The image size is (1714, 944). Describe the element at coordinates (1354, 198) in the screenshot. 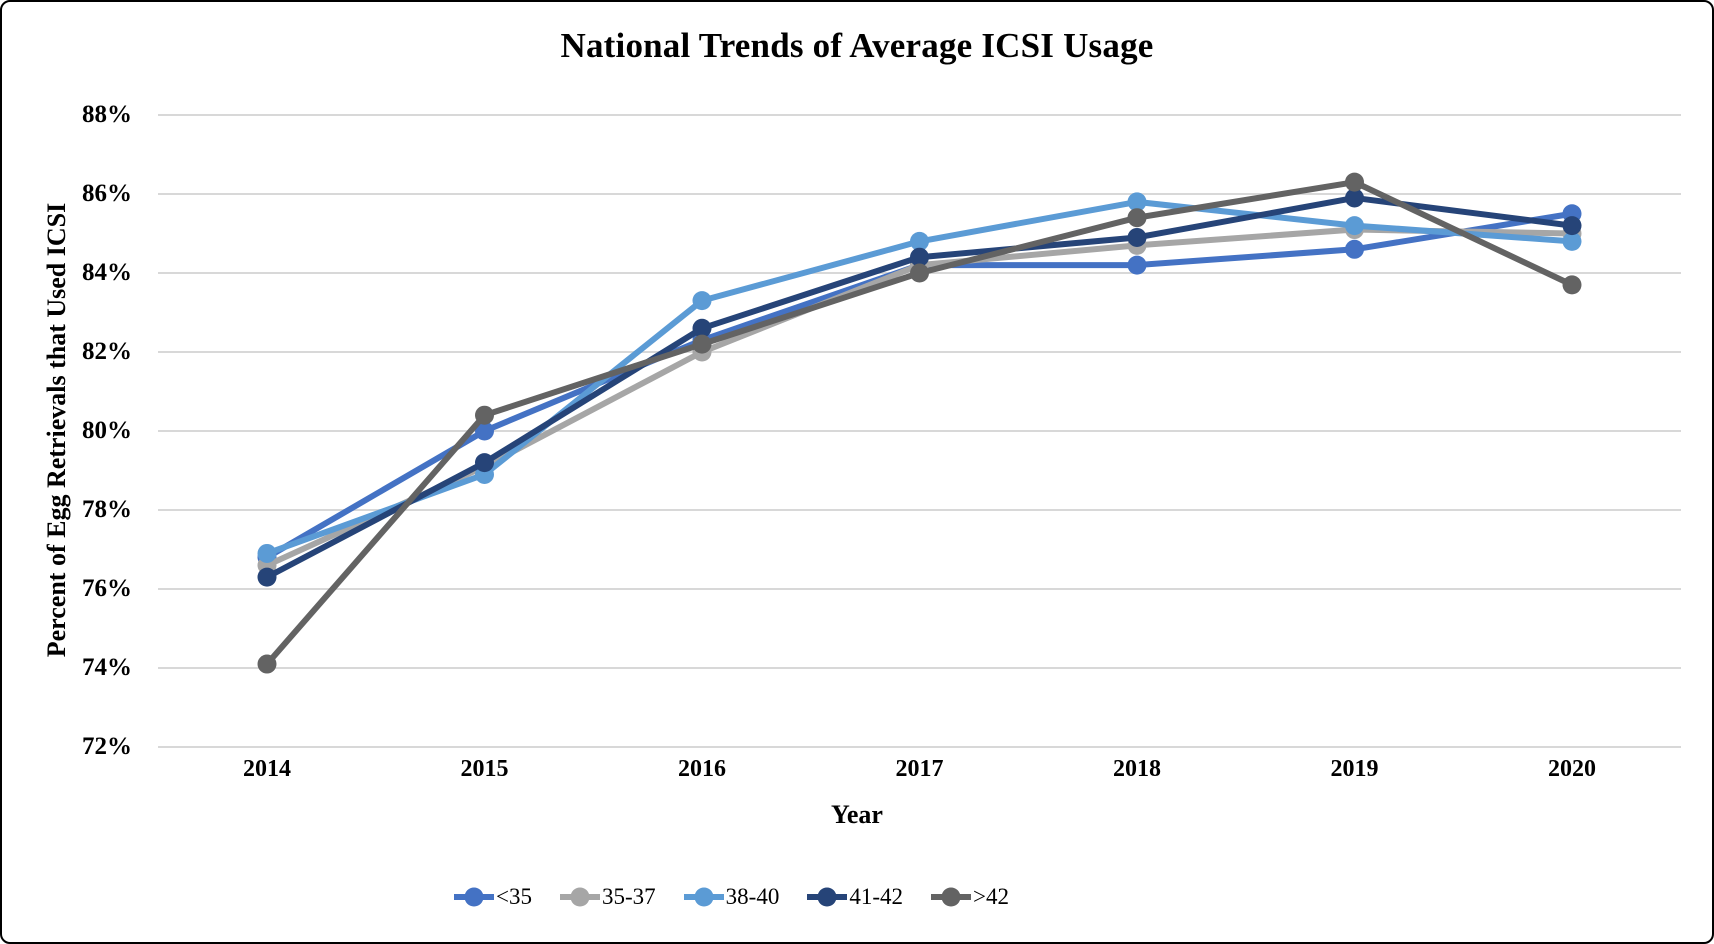

I see `data-point-41-42-2019` at that location.